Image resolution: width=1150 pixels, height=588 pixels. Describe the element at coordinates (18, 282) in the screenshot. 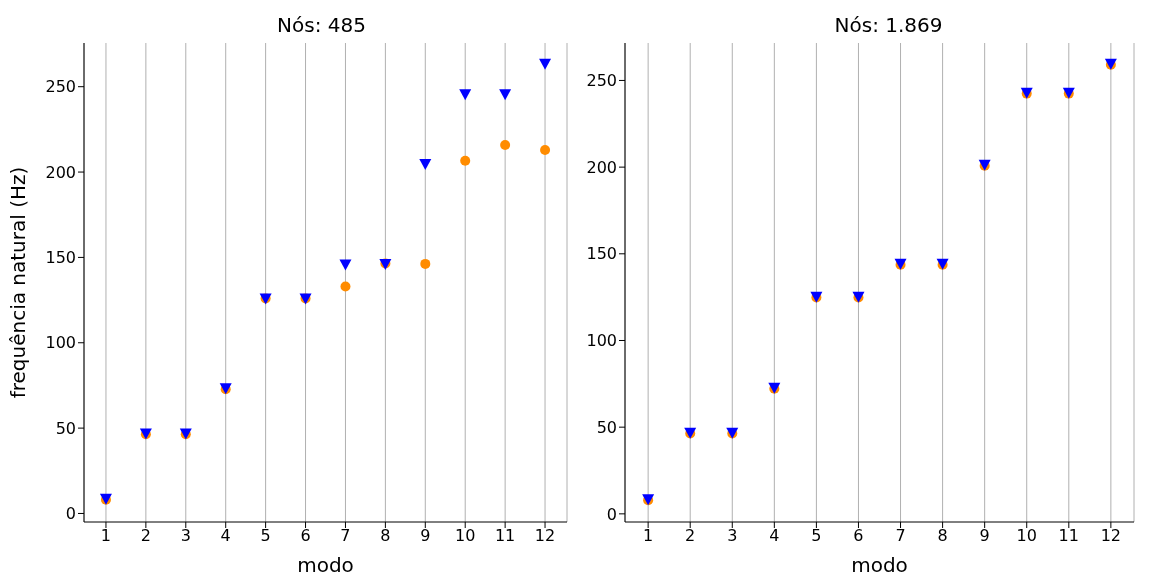

I see `y-axis-title: frequência natural (Hz)` at that location.